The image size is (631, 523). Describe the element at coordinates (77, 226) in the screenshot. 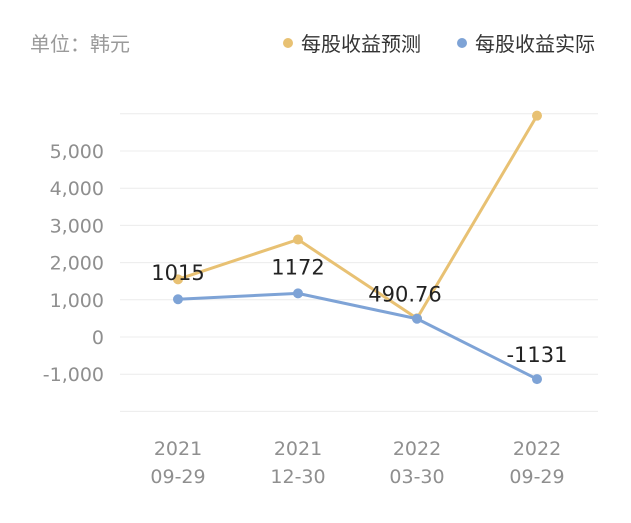

I see `y-tick-label: 3,000` at that location.